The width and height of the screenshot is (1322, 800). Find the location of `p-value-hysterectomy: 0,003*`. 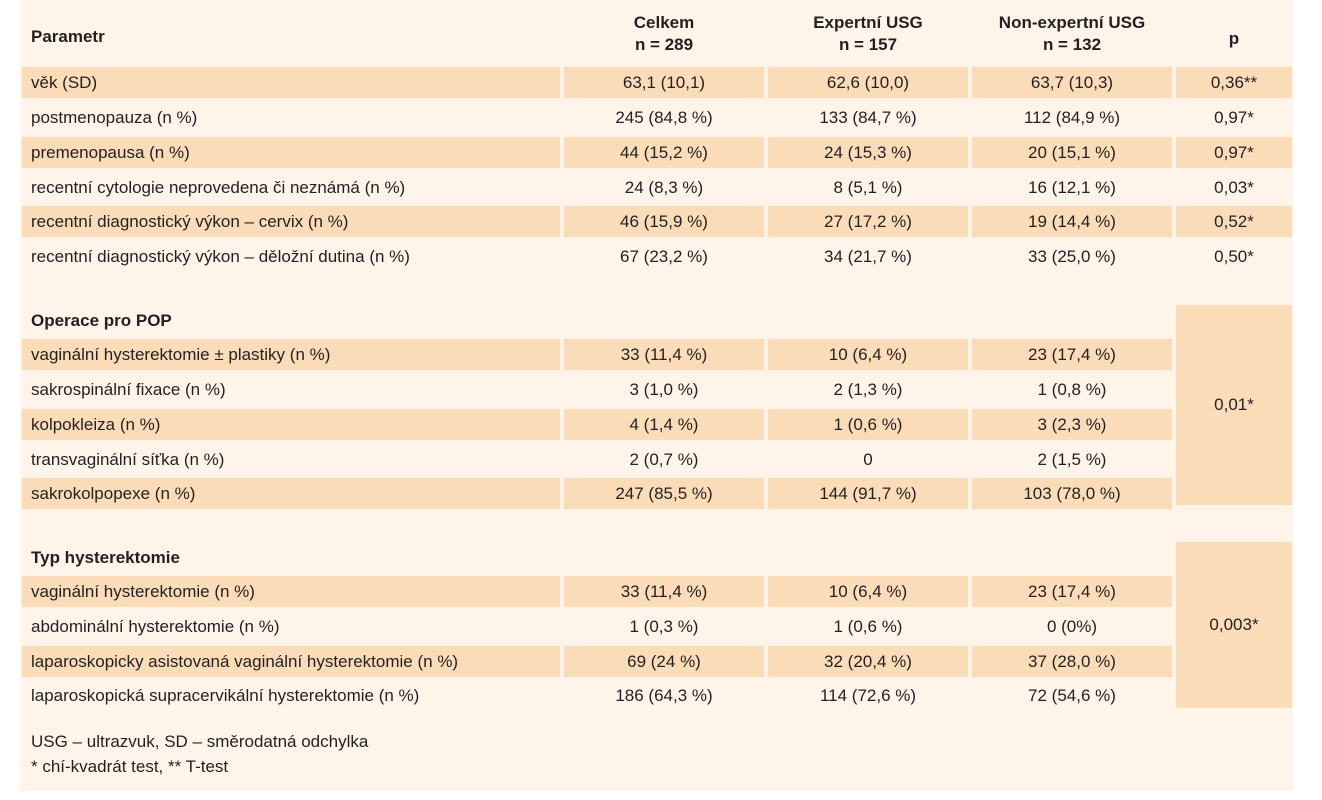

p-value-hysterectomy: 0,003* is located at coordinates (1234, 625).